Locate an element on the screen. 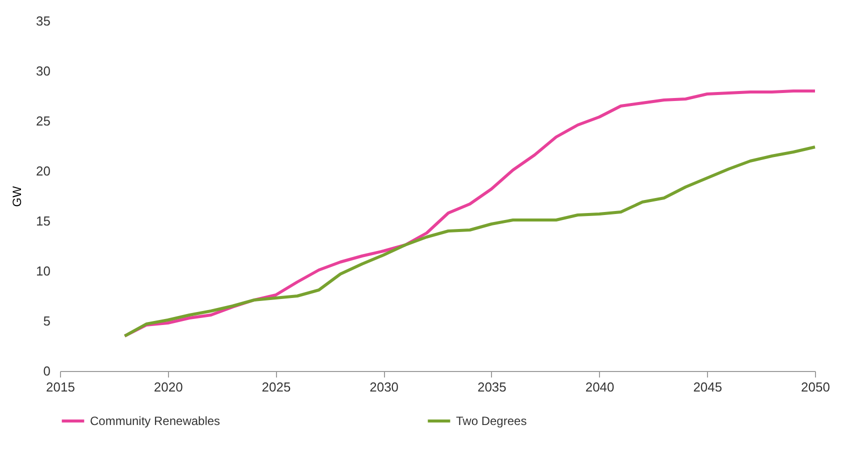  legend-label: Two Degrees is located at coordinates (491, 421).